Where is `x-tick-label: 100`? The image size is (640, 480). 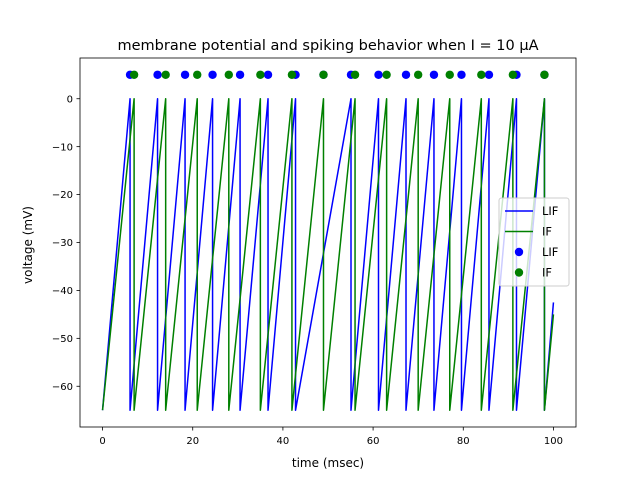 x-tick-label: 100 is located at coordinates (553, 441).